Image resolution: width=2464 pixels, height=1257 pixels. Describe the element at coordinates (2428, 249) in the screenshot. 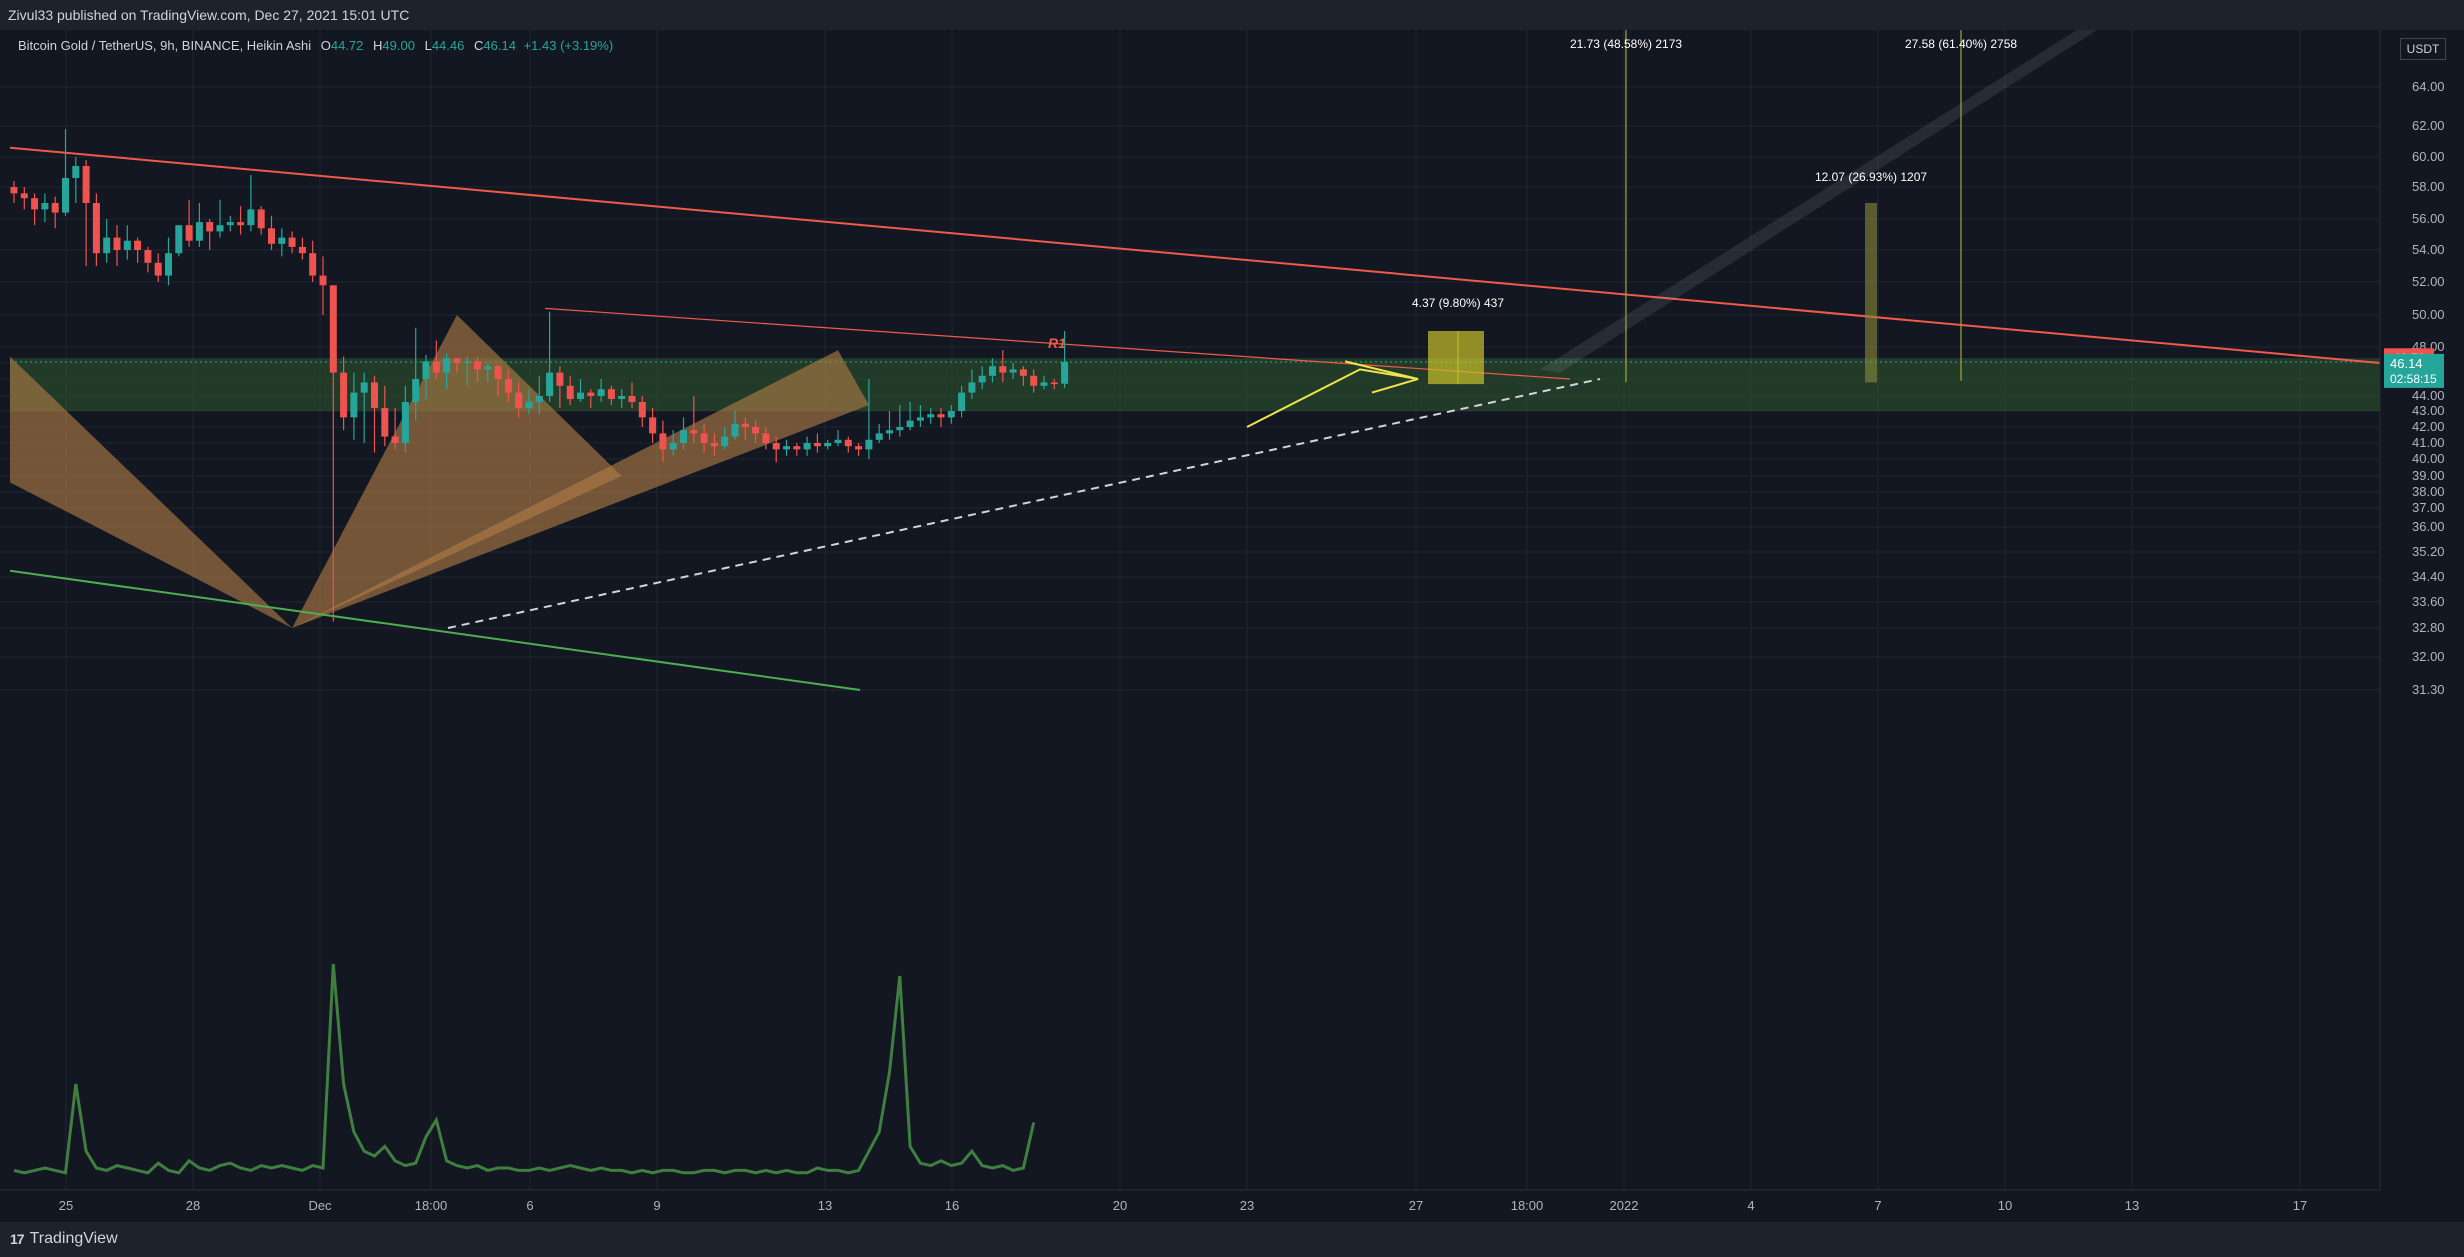

I see `y-tick-label: 54.00` at that location.